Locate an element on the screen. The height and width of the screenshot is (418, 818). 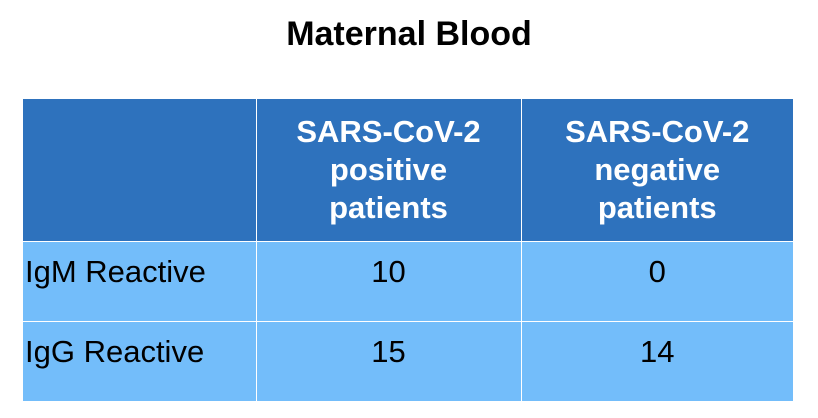
table-cell: 14 is located at coordinates (657, 360).